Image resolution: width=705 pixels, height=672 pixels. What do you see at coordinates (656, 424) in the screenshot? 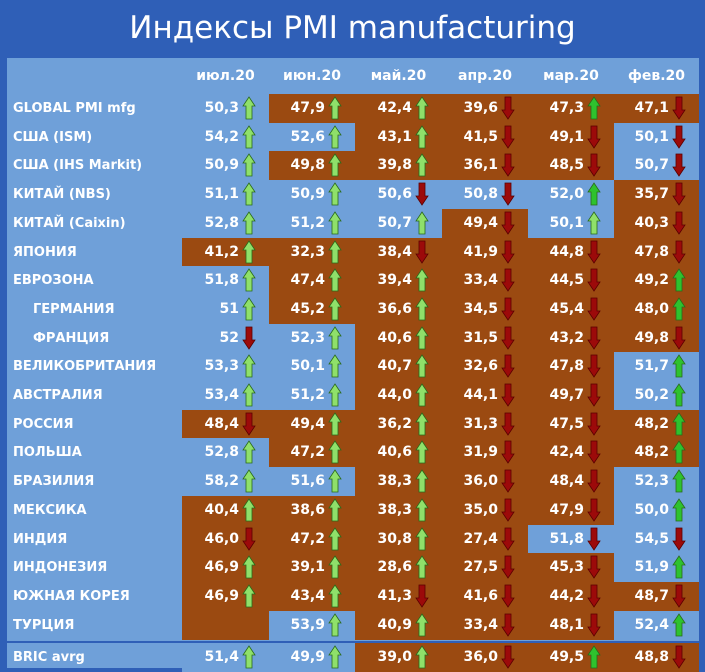
I see `table-cell: 48,2` at bounding box center [656, 424].